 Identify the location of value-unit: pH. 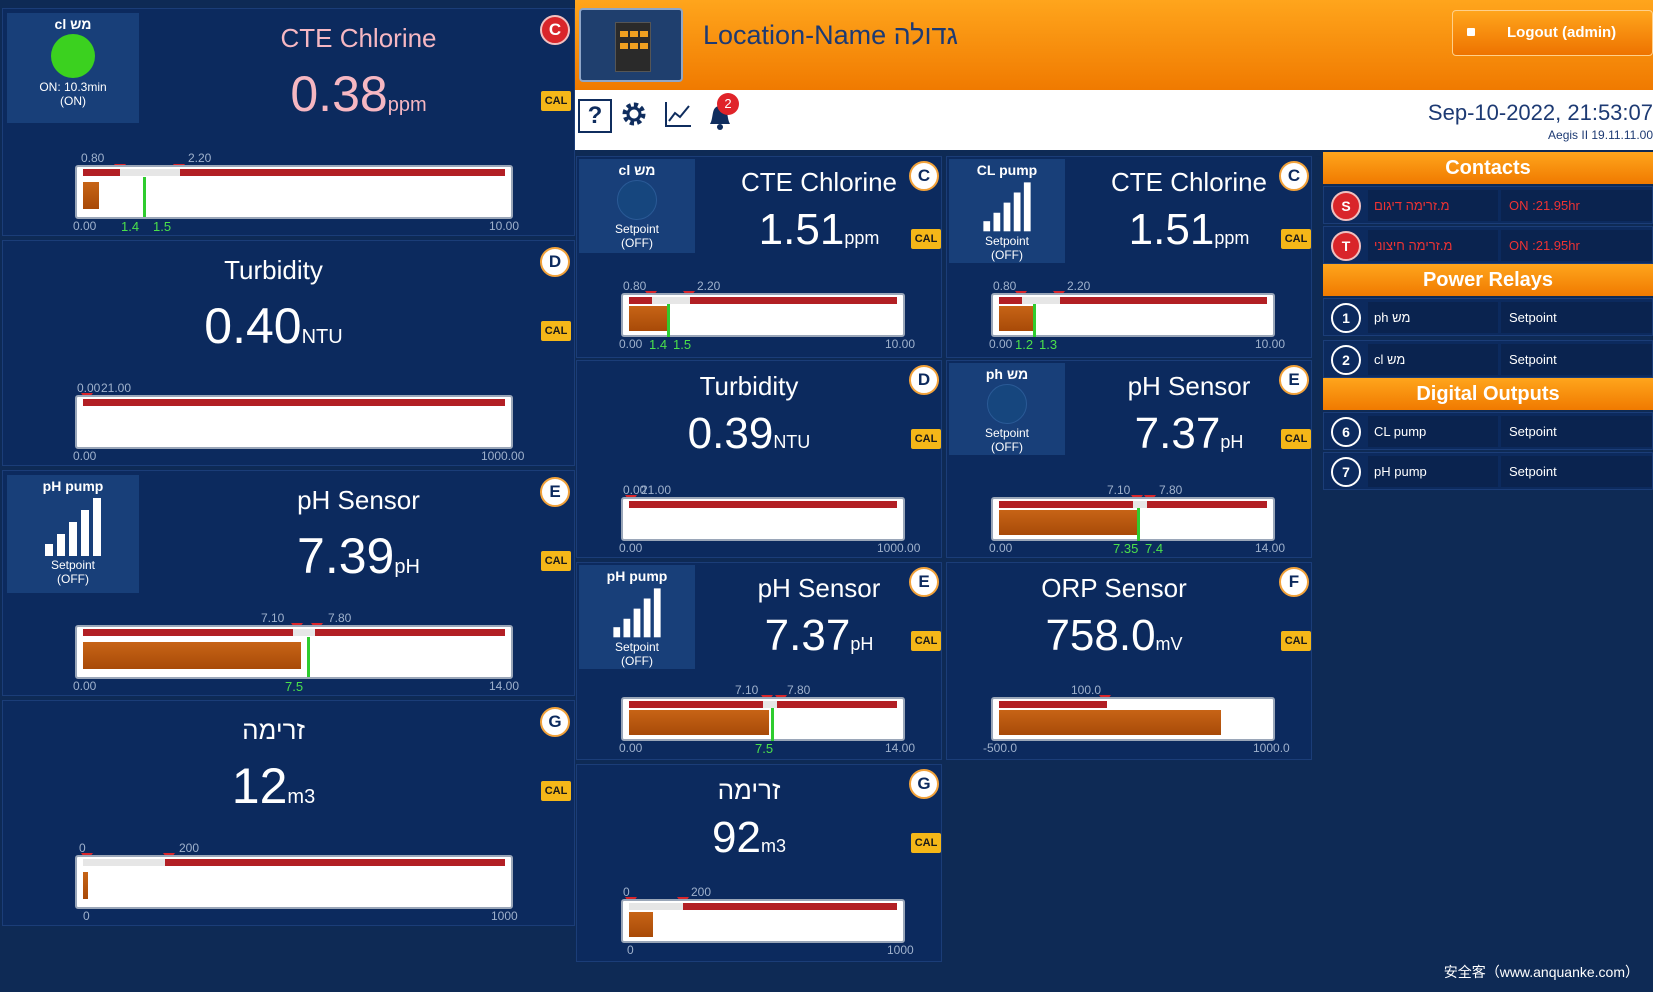
(1232, 442).